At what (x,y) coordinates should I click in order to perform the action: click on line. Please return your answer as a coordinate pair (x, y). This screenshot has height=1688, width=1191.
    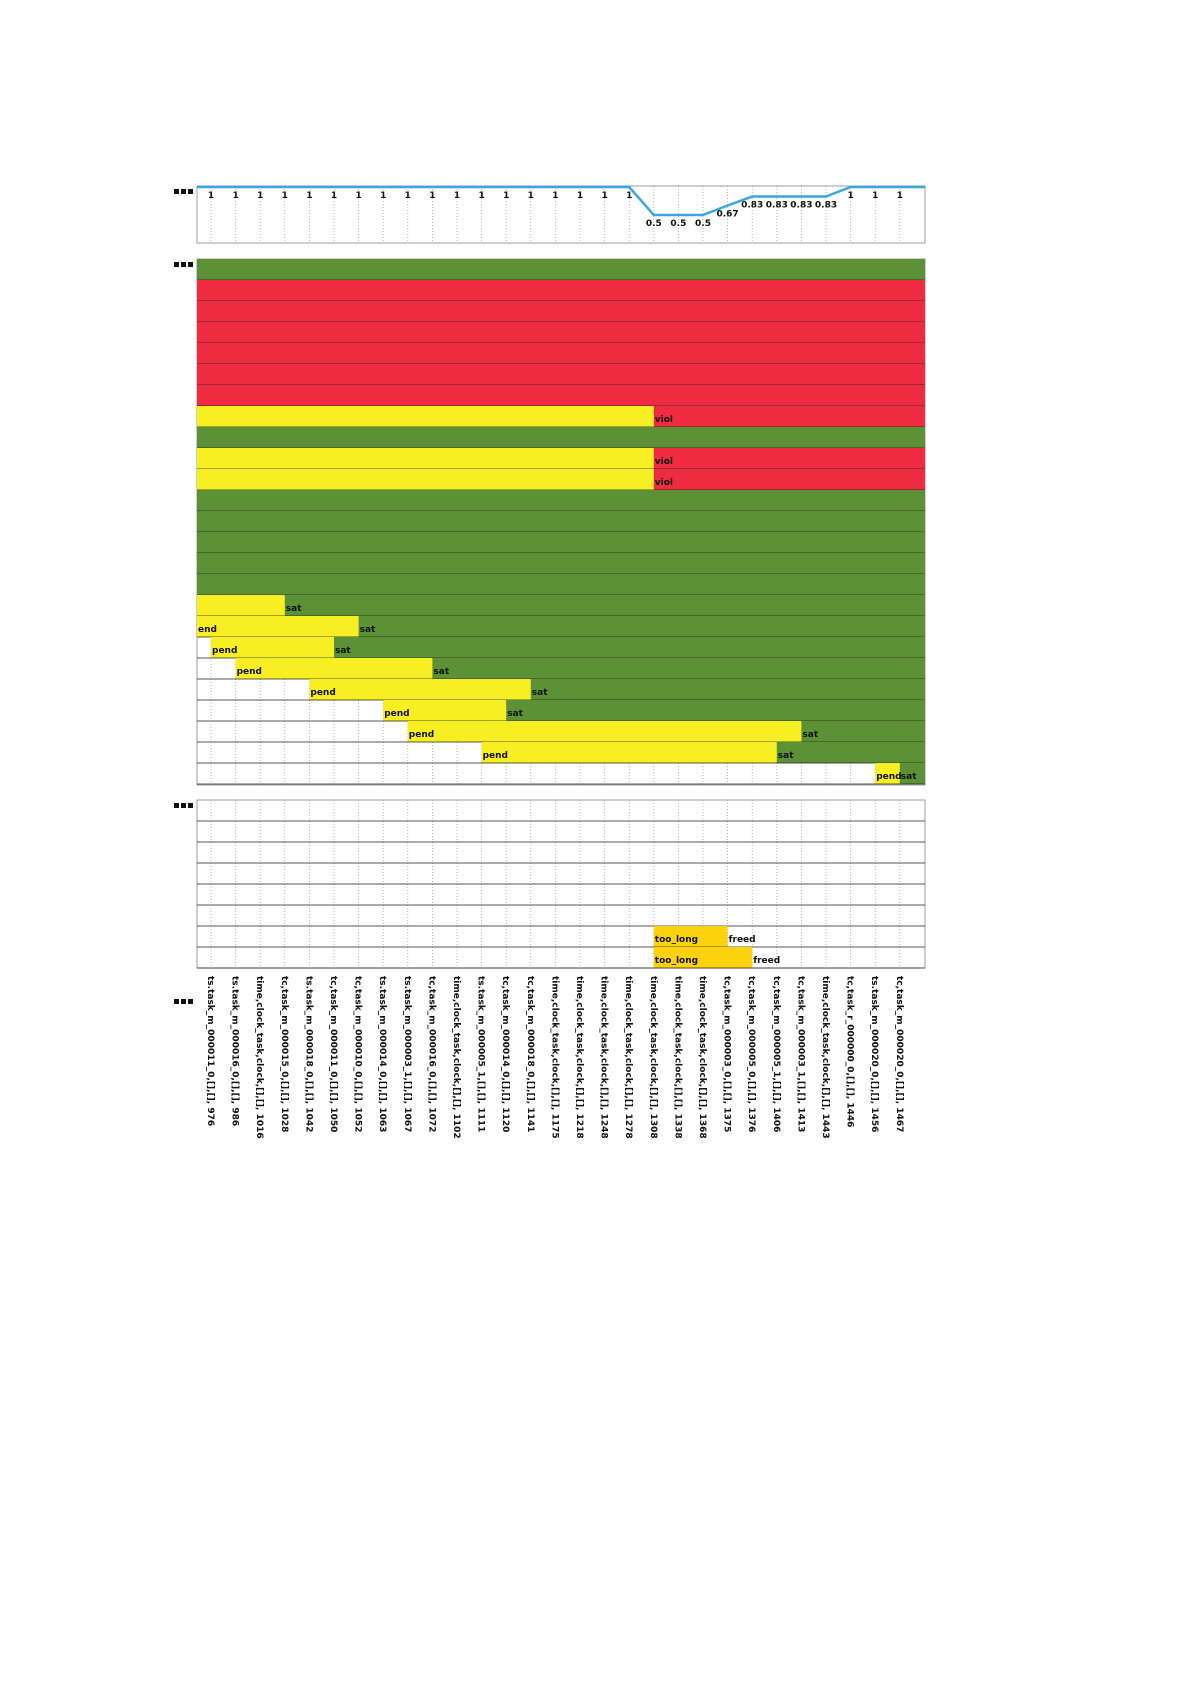
    Looking at the image, I should click on (555, 201).